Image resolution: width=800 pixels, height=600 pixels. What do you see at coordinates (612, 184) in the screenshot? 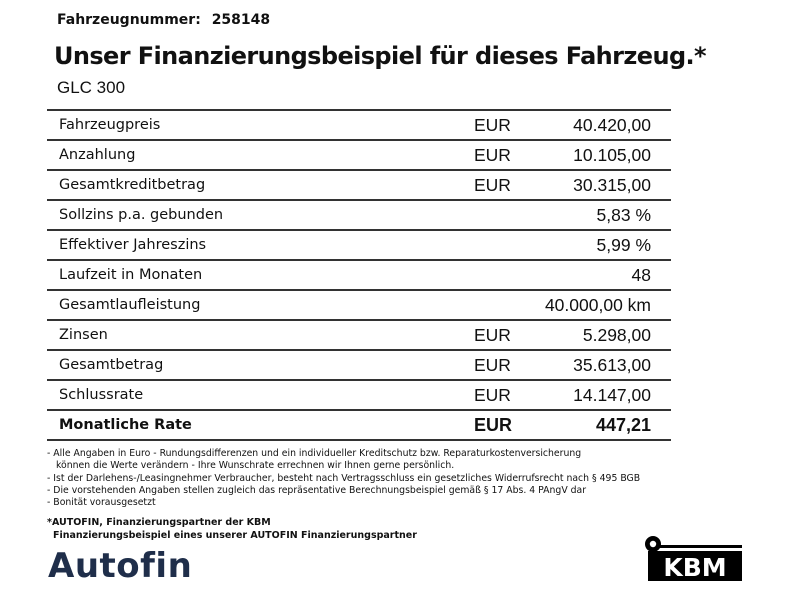
I see `row-value: 30.315,00` at bounding box center [612, 184].